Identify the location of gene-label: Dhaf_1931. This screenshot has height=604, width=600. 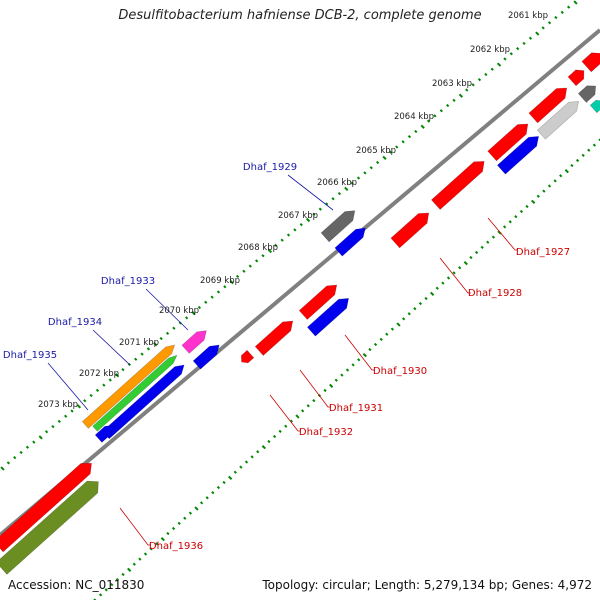
(356, 408).